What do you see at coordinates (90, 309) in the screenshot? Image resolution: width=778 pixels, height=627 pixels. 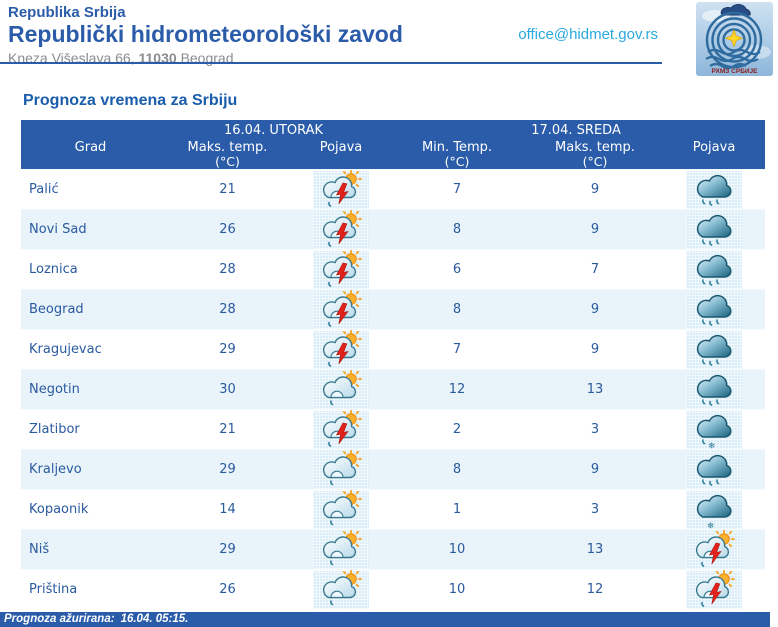 I see `city-name: Beograd` at bounding box center [90, 309].